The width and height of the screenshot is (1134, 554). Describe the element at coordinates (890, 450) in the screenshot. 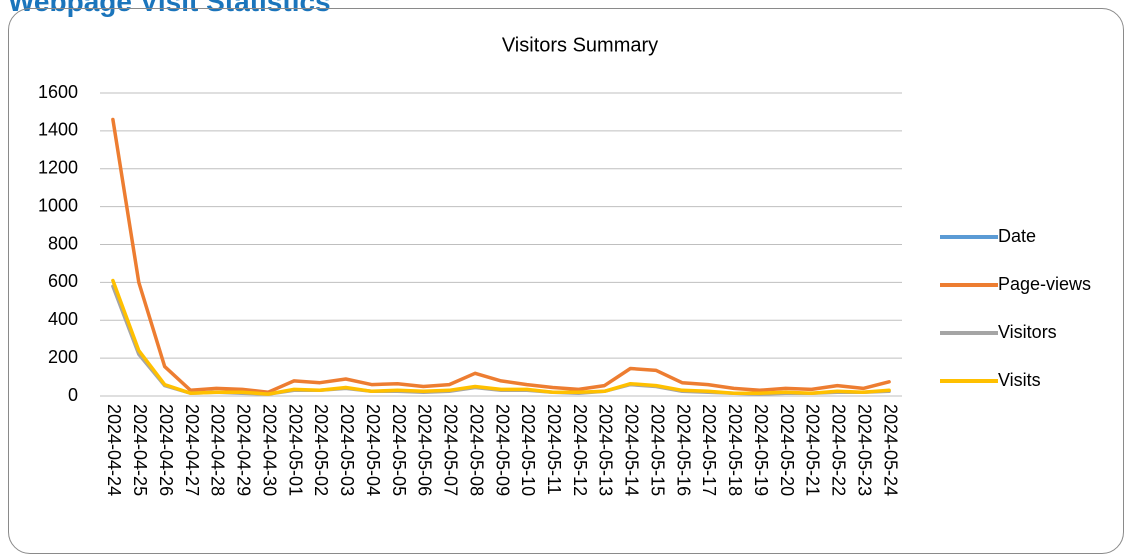

I see `x-tick-label: 2024-05-24` at that location.